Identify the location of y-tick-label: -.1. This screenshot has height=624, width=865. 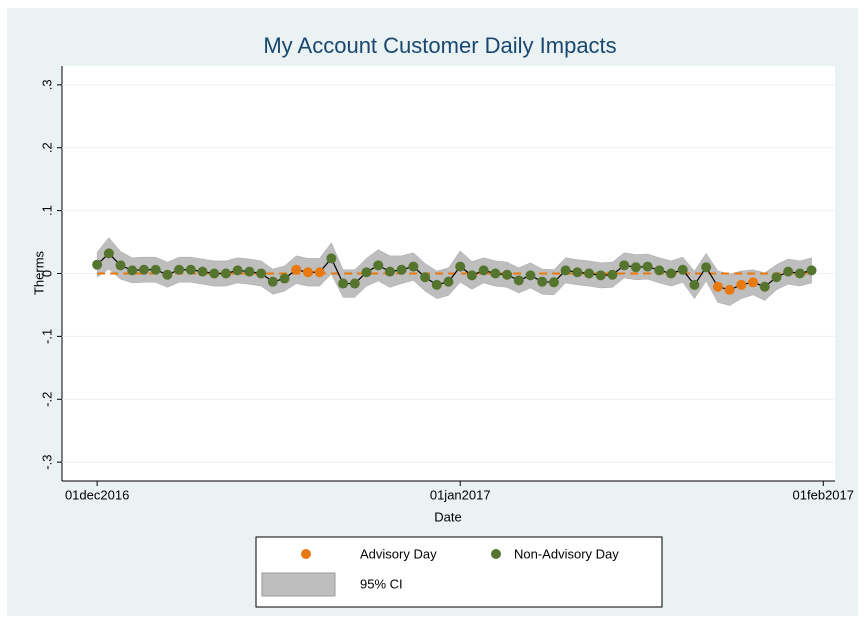
(46, 336).